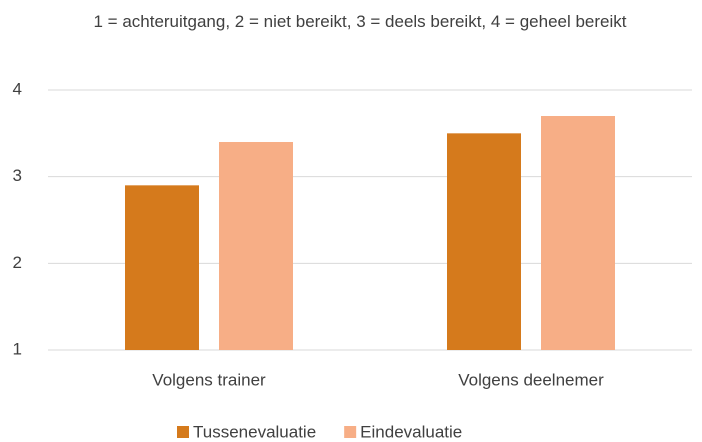 This screenshot has height=442, width=702. I want to click on legend-label: Tussenevaluatie, so click(254, 431).